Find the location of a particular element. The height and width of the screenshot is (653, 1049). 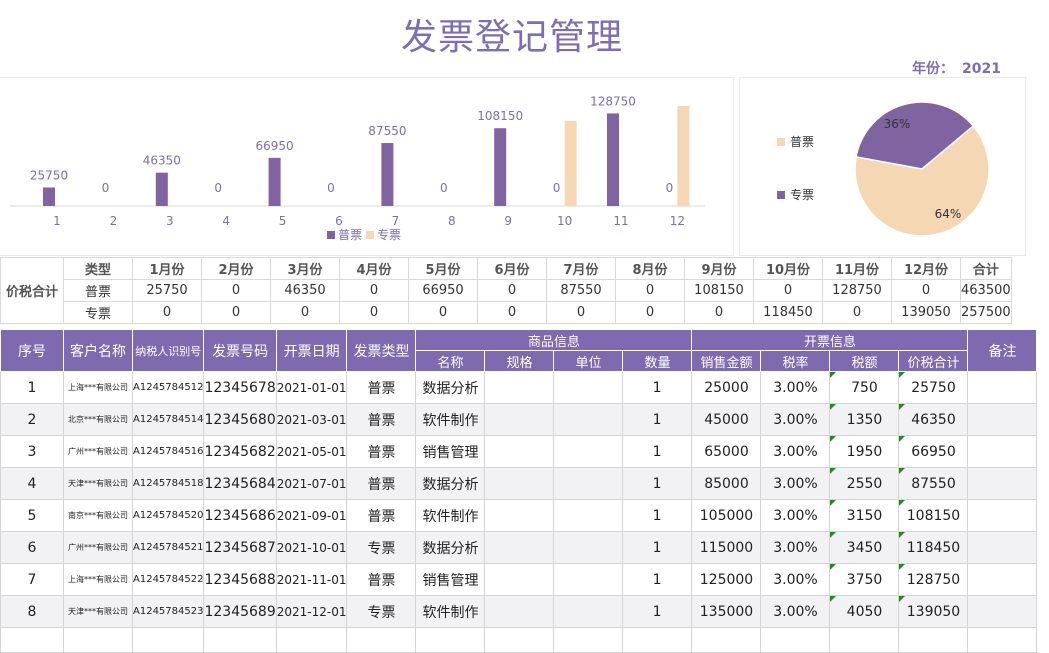

cell-goods-name: 销售管理 is located at coordinates (450, 451).